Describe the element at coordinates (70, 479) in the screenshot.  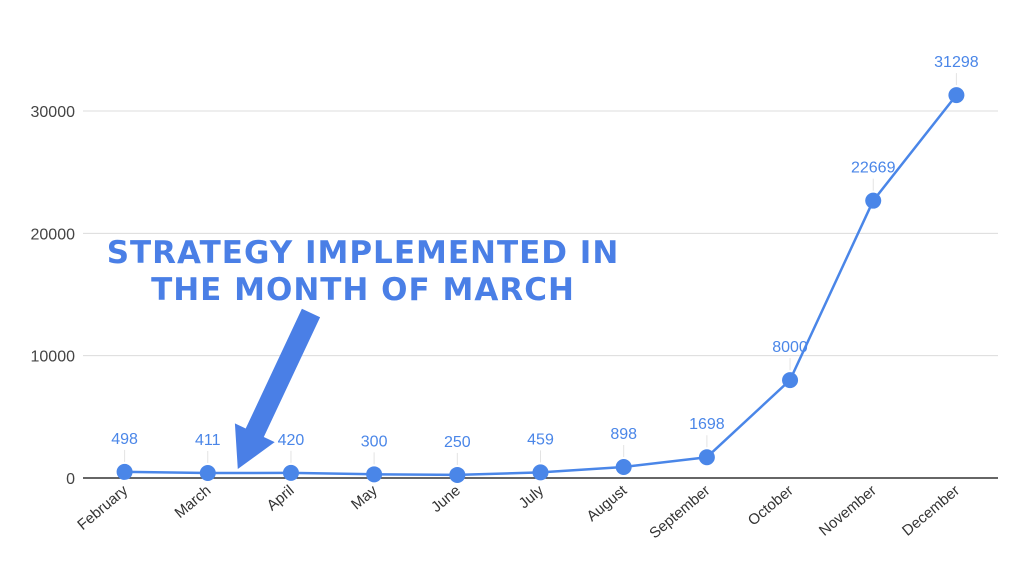
I see `y-tick-label: 0` at that location.